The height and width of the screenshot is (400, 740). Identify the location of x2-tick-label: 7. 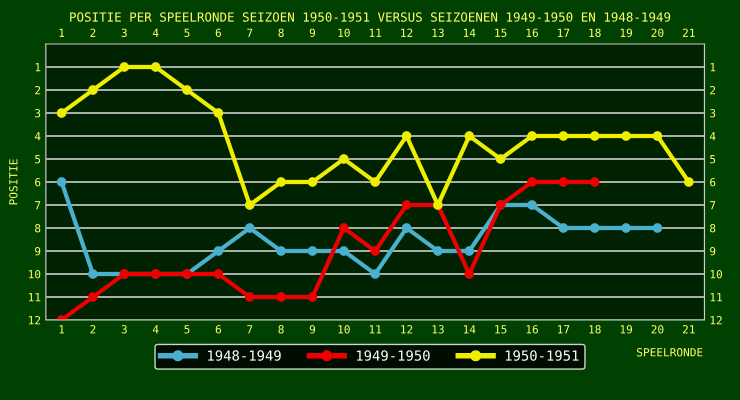
(249, 32).